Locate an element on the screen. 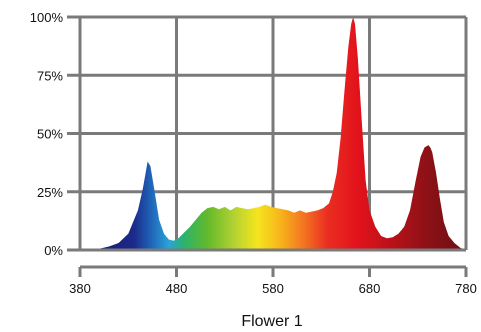  x-tick-label: 680 is located at coordinates (370, 288).